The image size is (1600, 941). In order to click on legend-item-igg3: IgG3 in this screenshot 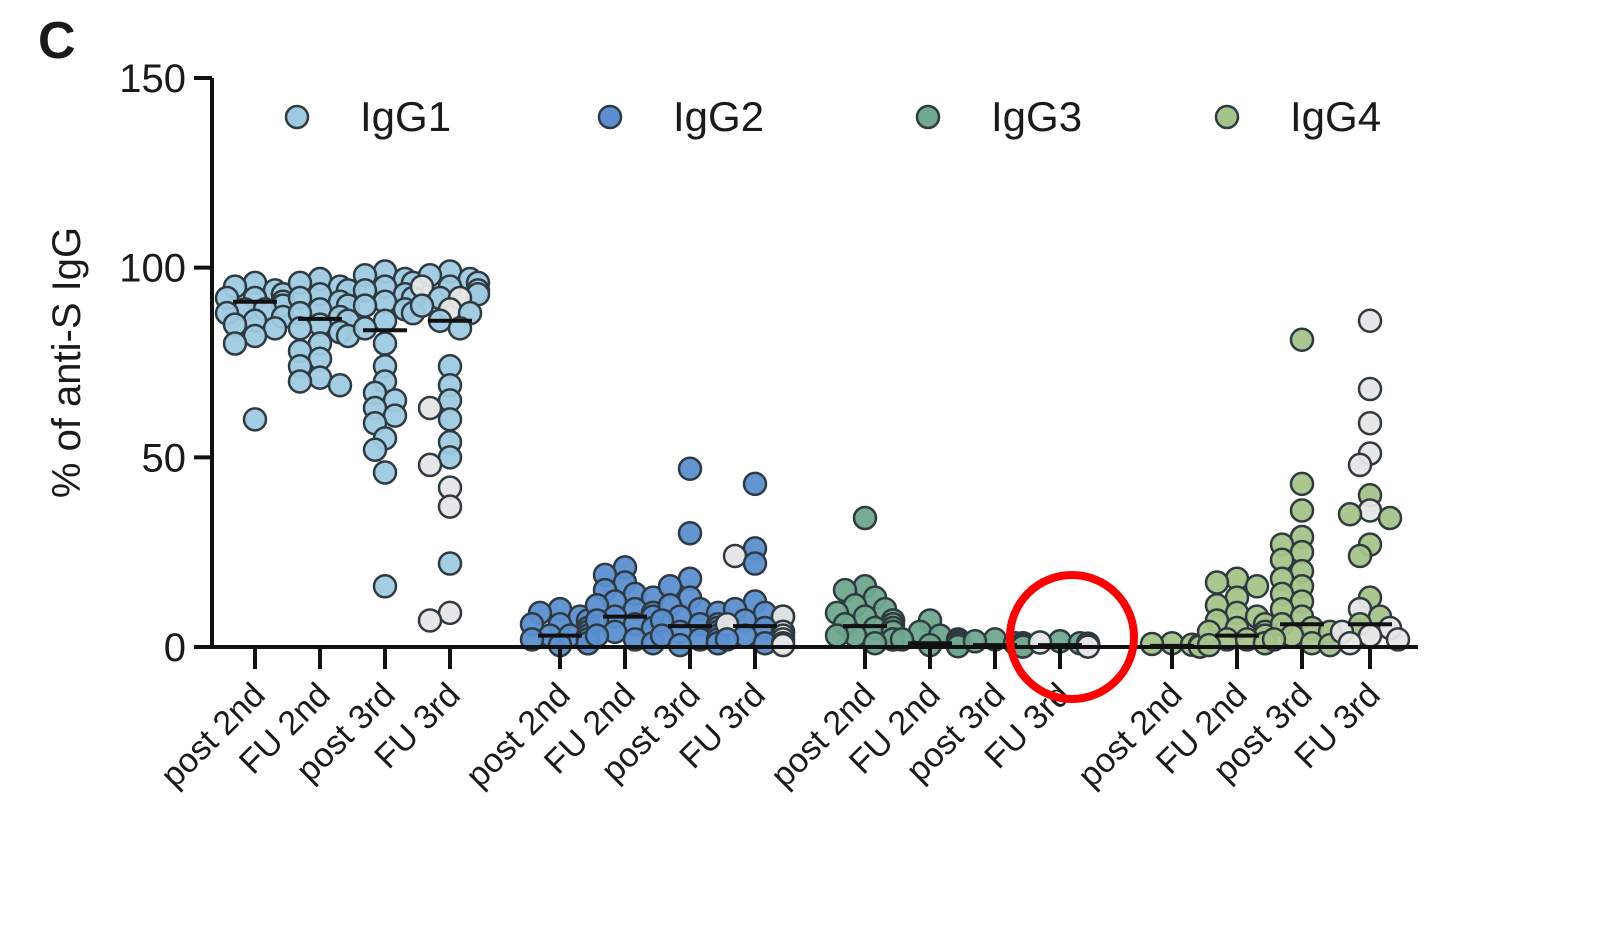, I will do `click(998, 116)`.